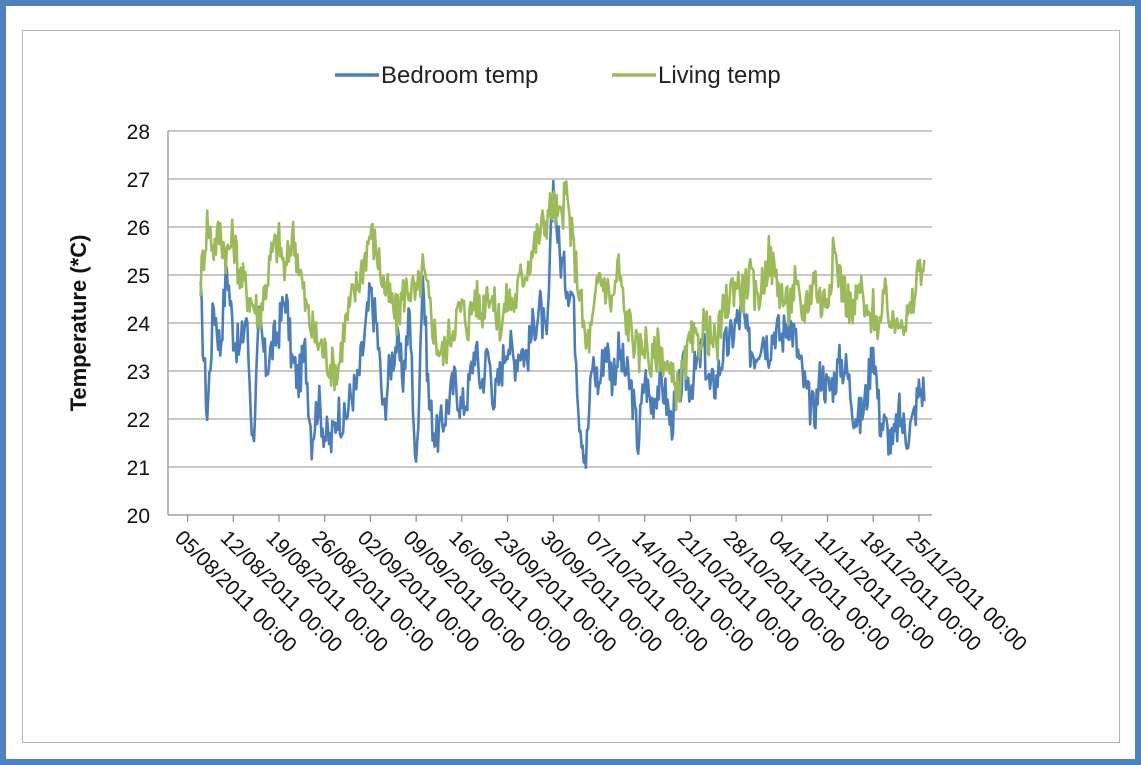 The width and height of the screenshot is (1141, 765). What do you see at coordinates (139, 324) in the screenshot?
I see `y-tick-label: 24` at bounding box center [139, 324].